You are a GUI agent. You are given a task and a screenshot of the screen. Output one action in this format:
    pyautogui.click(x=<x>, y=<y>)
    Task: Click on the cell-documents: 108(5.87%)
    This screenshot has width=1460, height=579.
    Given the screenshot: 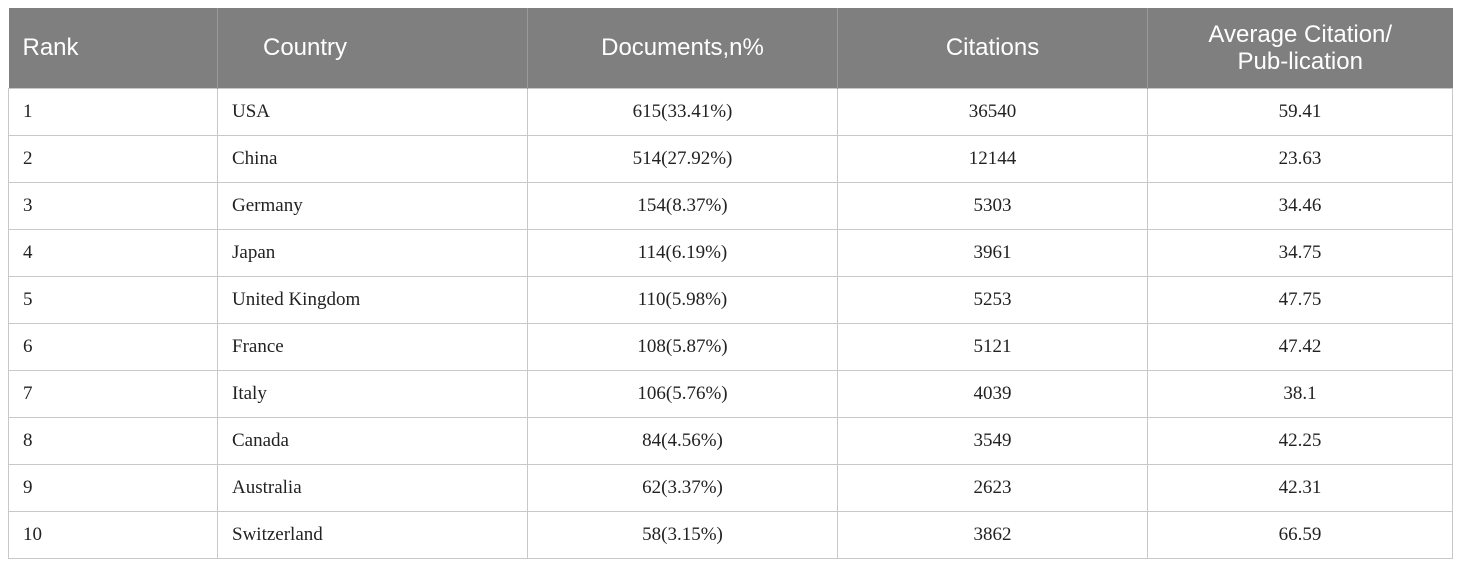 What is the action you would take?
    pyautogui.click(x=682, y=346)
    